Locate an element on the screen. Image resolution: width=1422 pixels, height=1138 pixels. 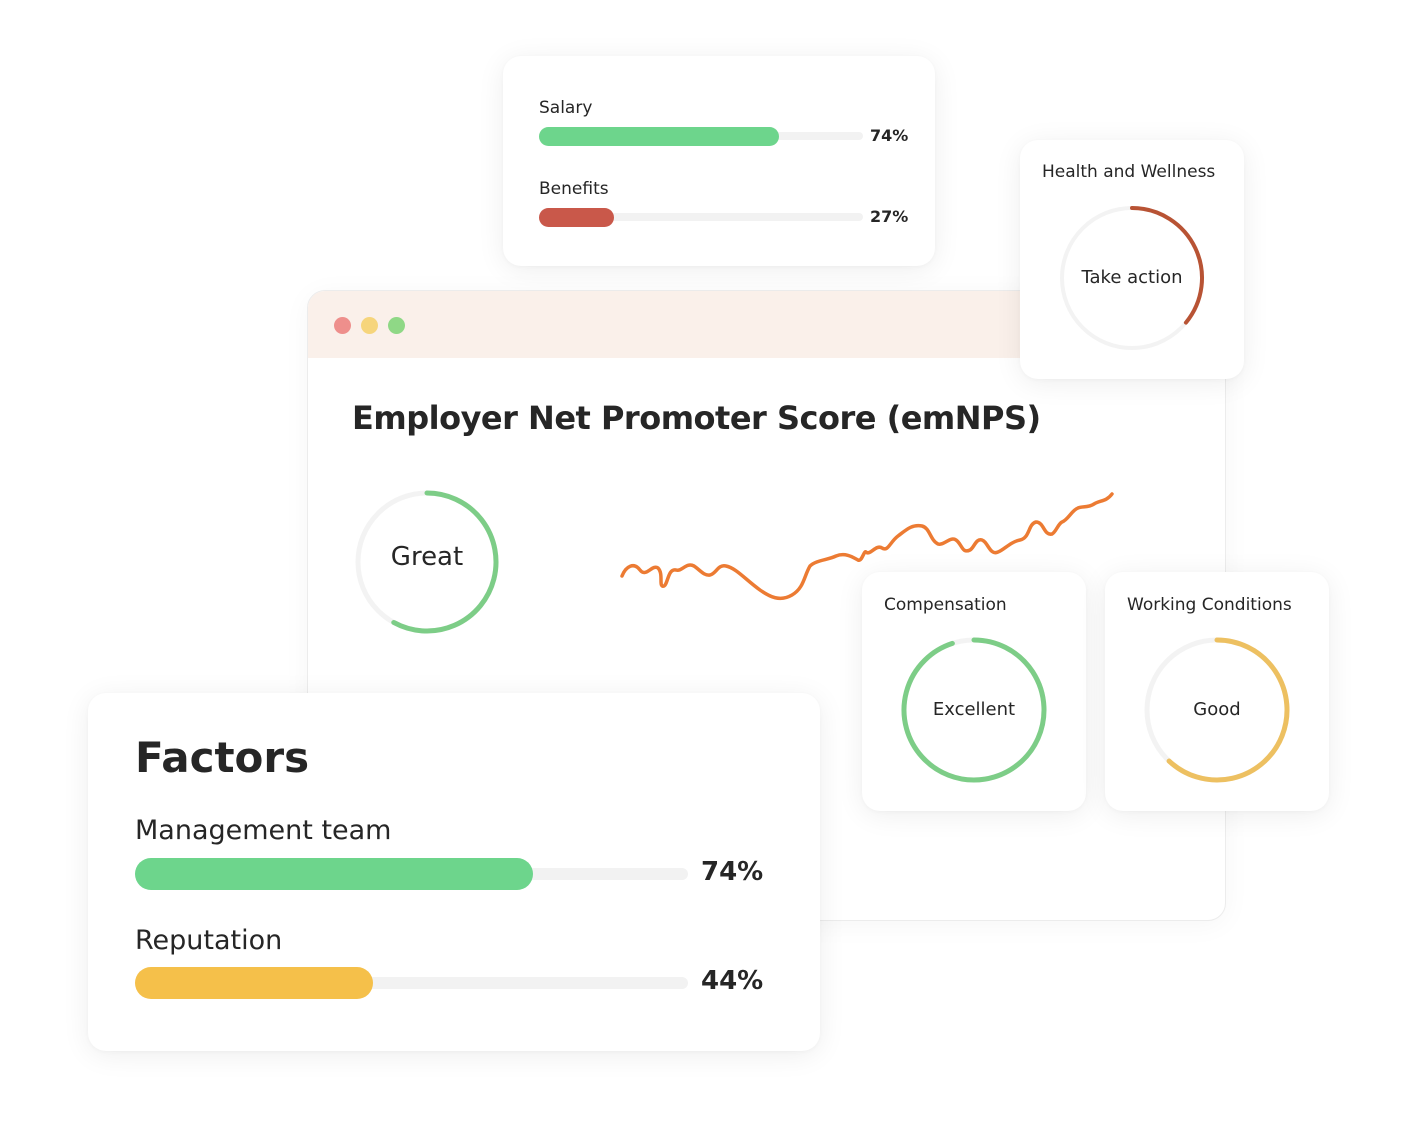
salary-percent: 74% is located at coordinates (889, 135).